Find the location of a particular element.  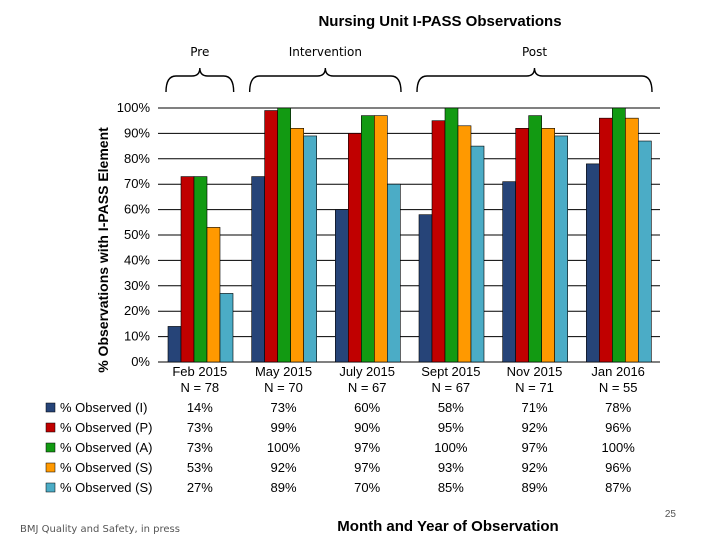

x-tick-label: Nov 2015 is located at coordinates (535, 371).